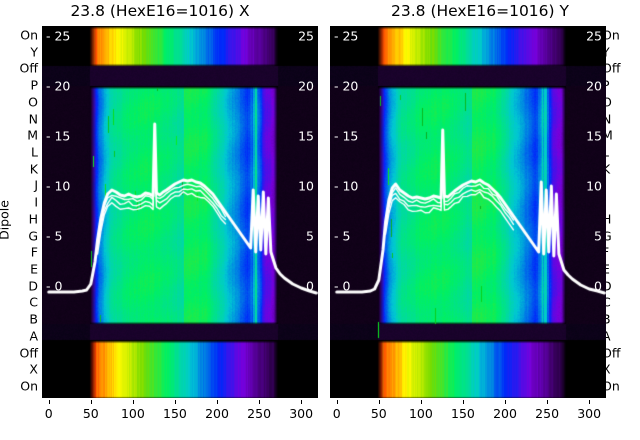 This screenshot has height=440, width=640. Describe the element at coordinates (34, 52) in the screenshot. I see `y-tick-label: Y` at that location.